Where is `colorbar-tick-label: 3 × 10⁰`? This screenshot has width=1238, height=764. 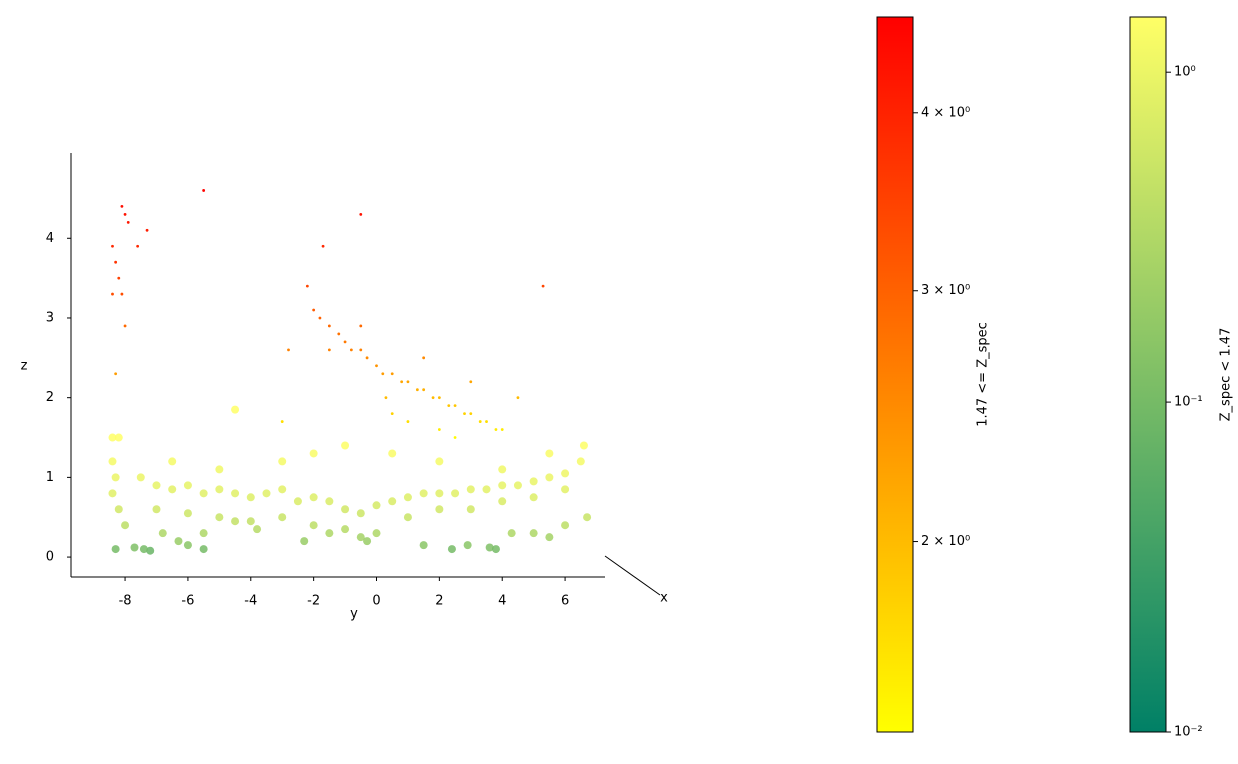
colorbar-tick-label: 3 × 10⁰ is located at coordinates (945, 290).